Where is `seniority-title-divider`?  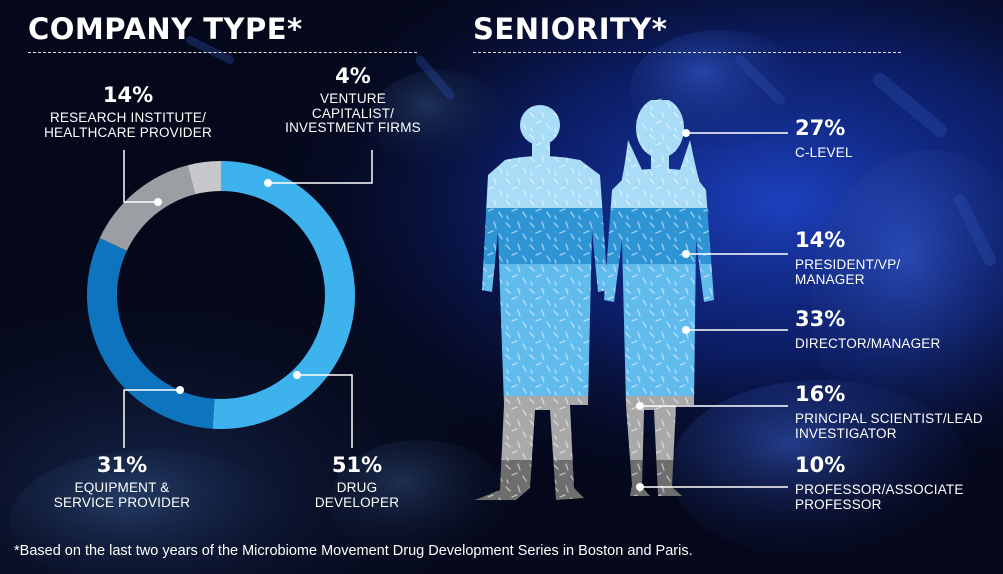
seniority-title-divider is located at coordinates (687, 52).